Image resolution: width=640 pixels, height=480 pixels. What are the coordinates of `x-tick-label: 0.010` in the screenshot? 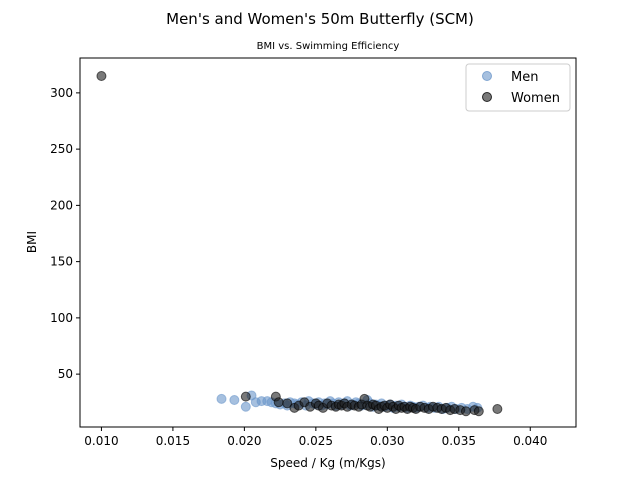 It's located at (101, 441).